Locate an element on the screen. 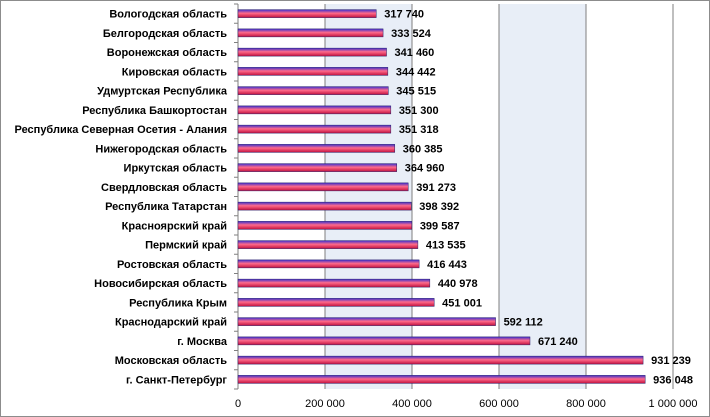 The height and width of the screenshot is (417, 710). x-tick-label: 400 000 is located at coordinates (412, 404).